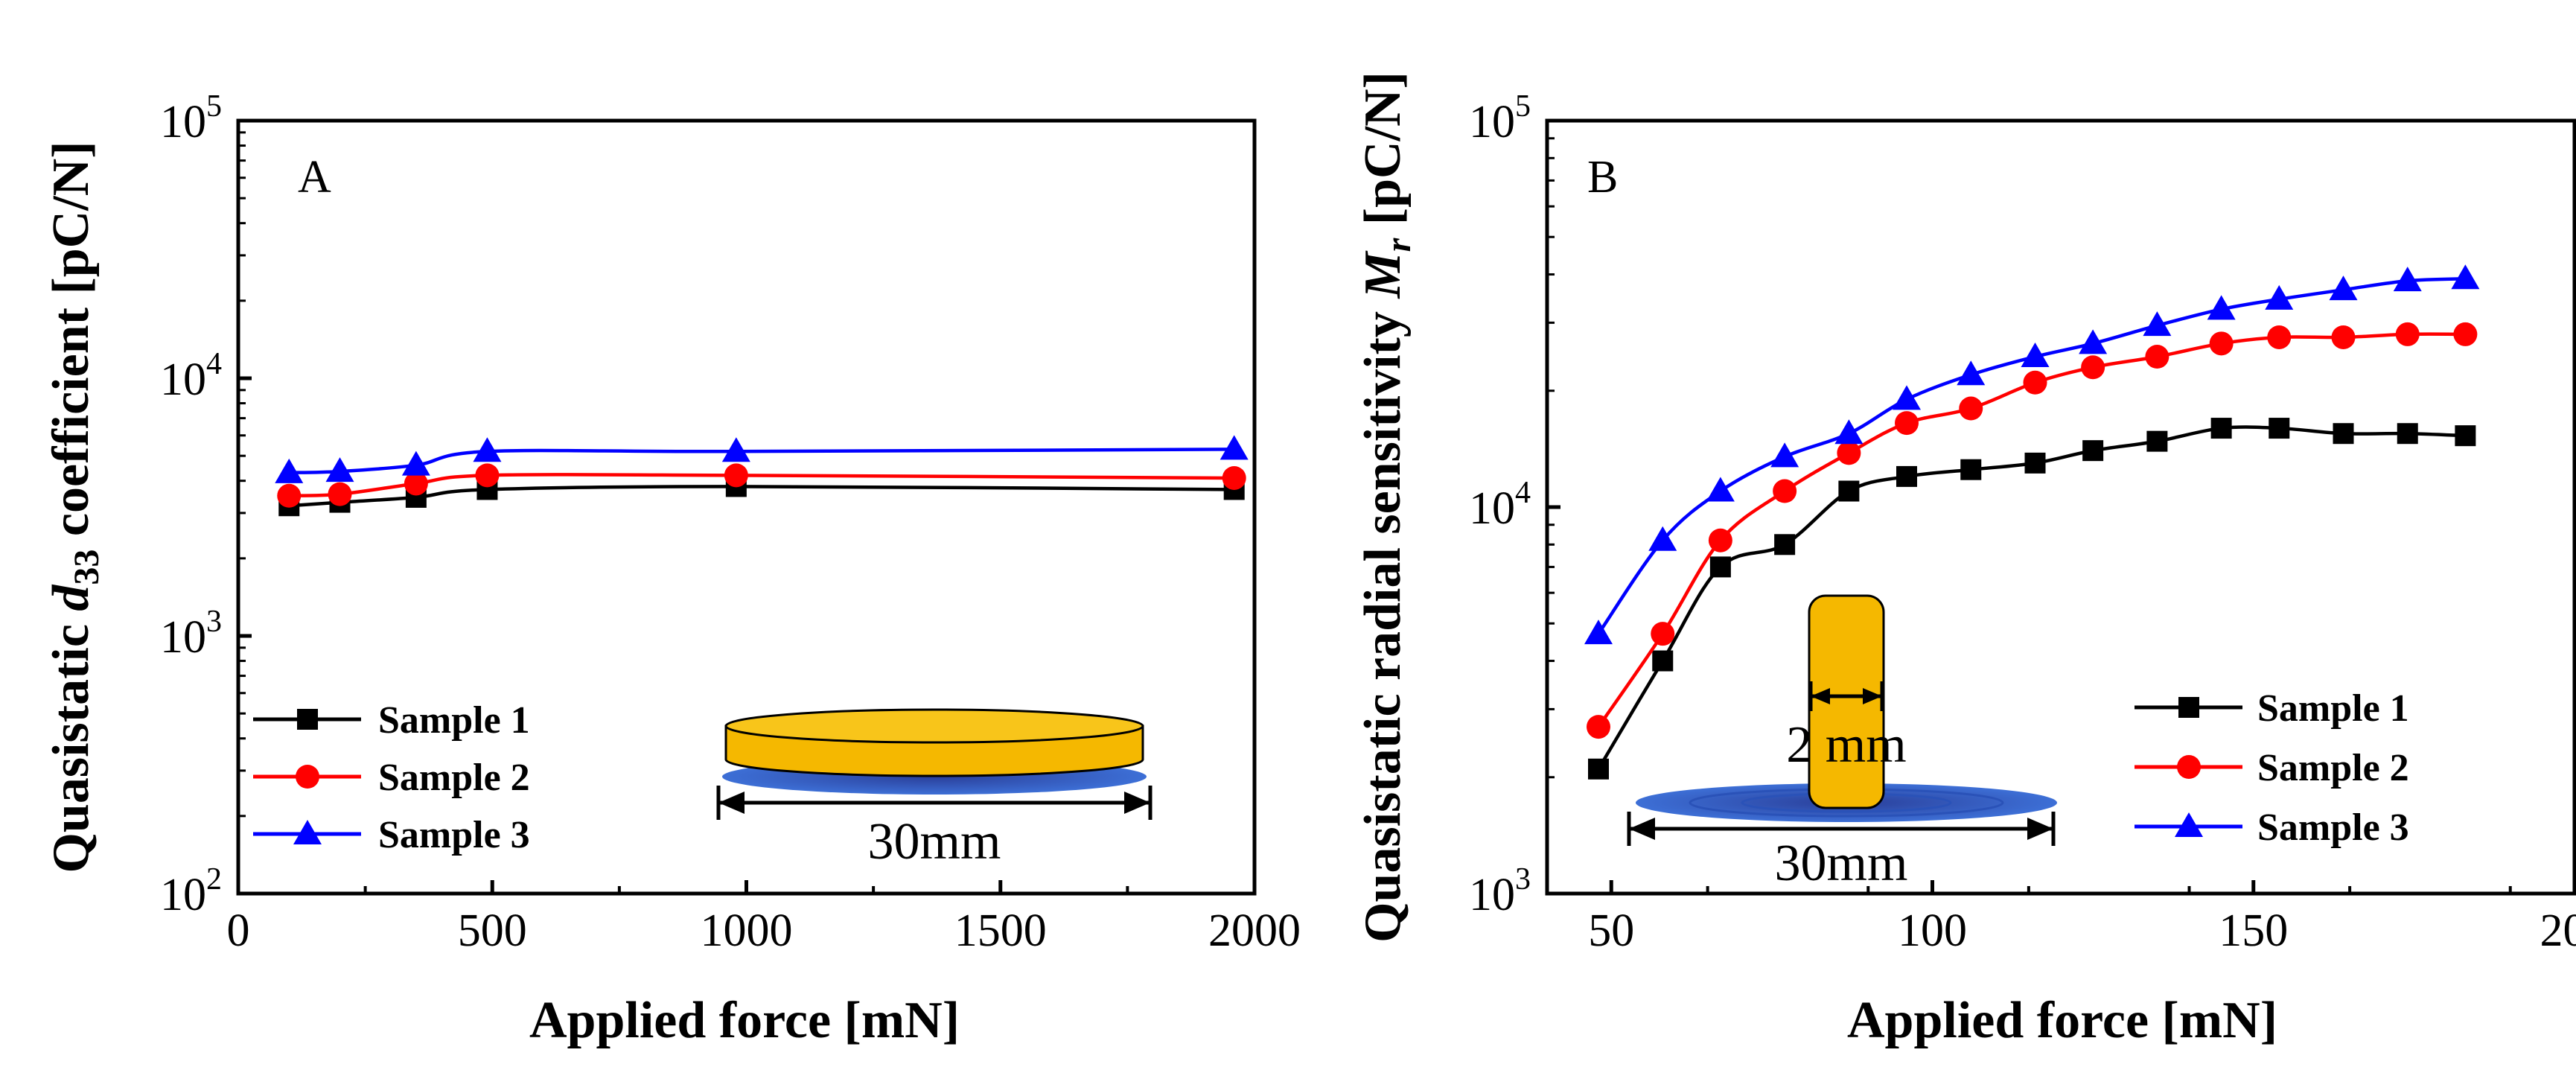 The width and height of the screenshot is (2576, 1073). What do you see at coordinates (71, 742) in the screenshot?
I see `chart-a-y-label-prefix: Quasistatic` at bounding box center [71, 742].